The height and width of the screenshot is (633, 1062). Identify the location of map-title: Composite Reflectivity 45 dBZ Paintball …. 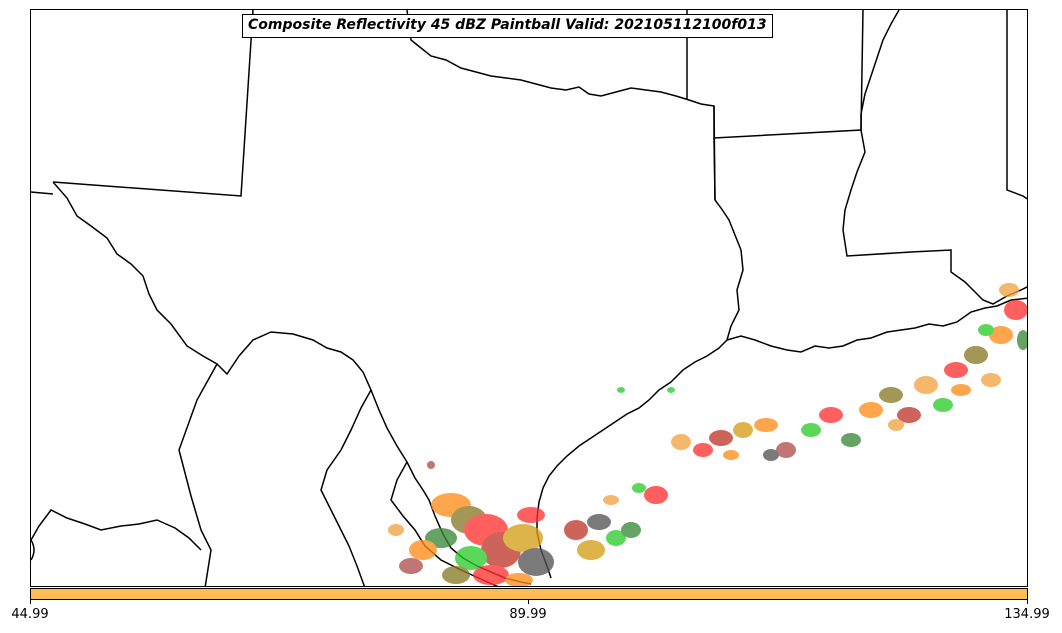
(507, 26).